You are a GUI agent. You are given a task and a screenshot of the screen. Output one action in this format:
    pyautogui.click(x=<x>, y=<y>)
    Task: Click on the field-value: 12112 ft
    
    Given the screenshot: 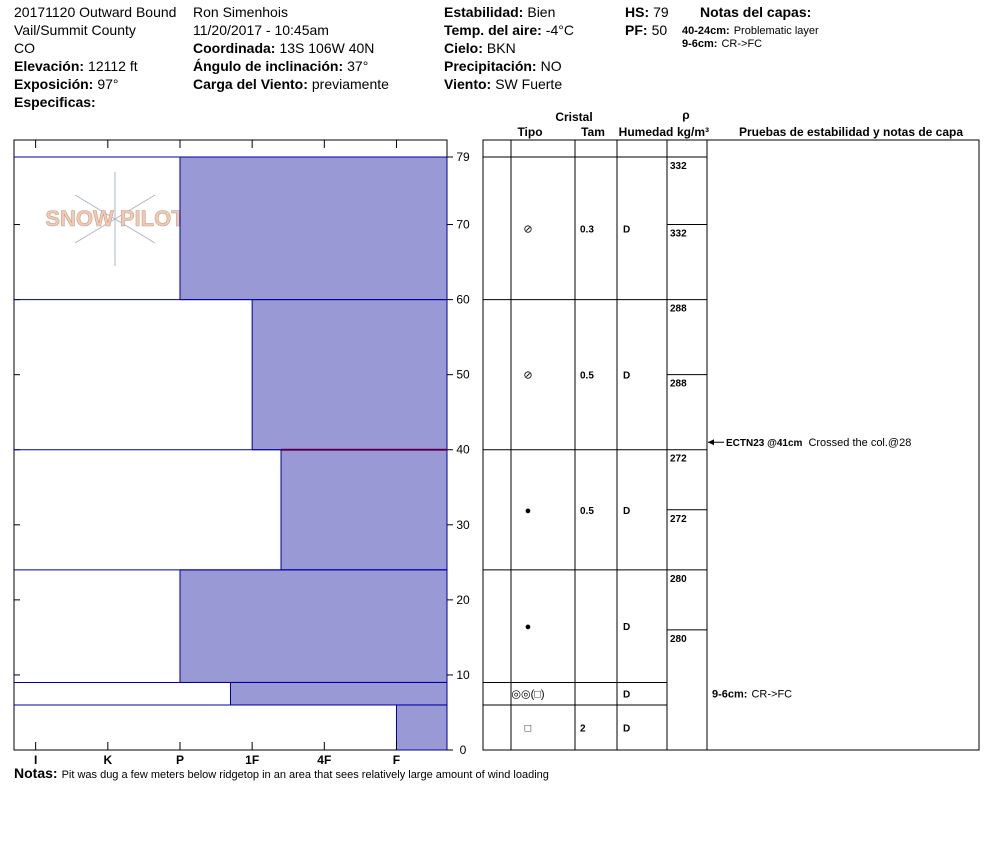 What is the action you would take?
    pyautogui.click(x=113, y=66)
    